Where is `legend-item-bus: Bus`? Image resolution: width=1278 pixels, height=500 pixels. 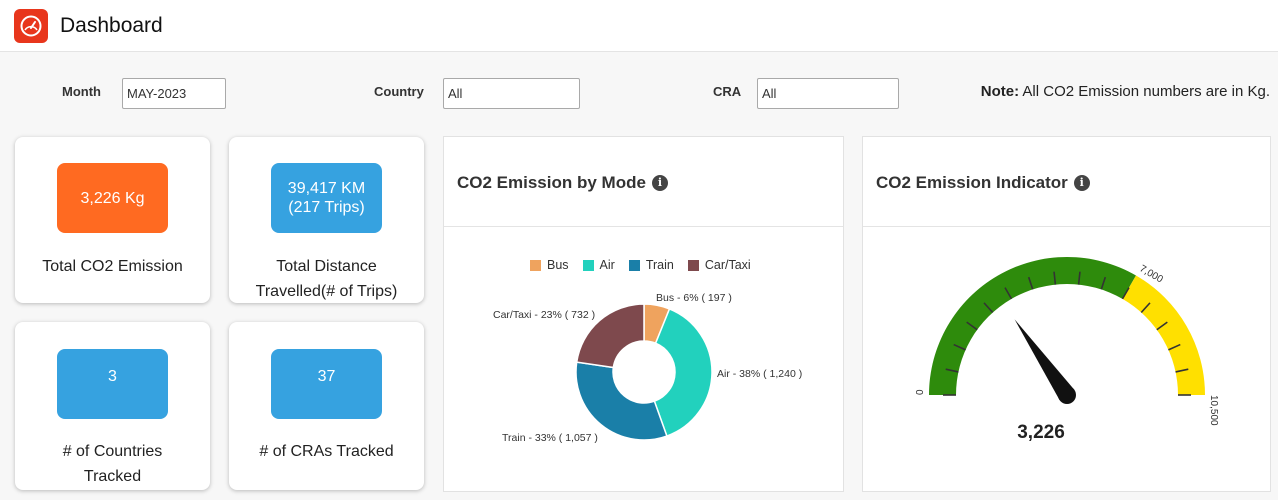 legend-item-bus: Bus is located at coordinates (549, 265).